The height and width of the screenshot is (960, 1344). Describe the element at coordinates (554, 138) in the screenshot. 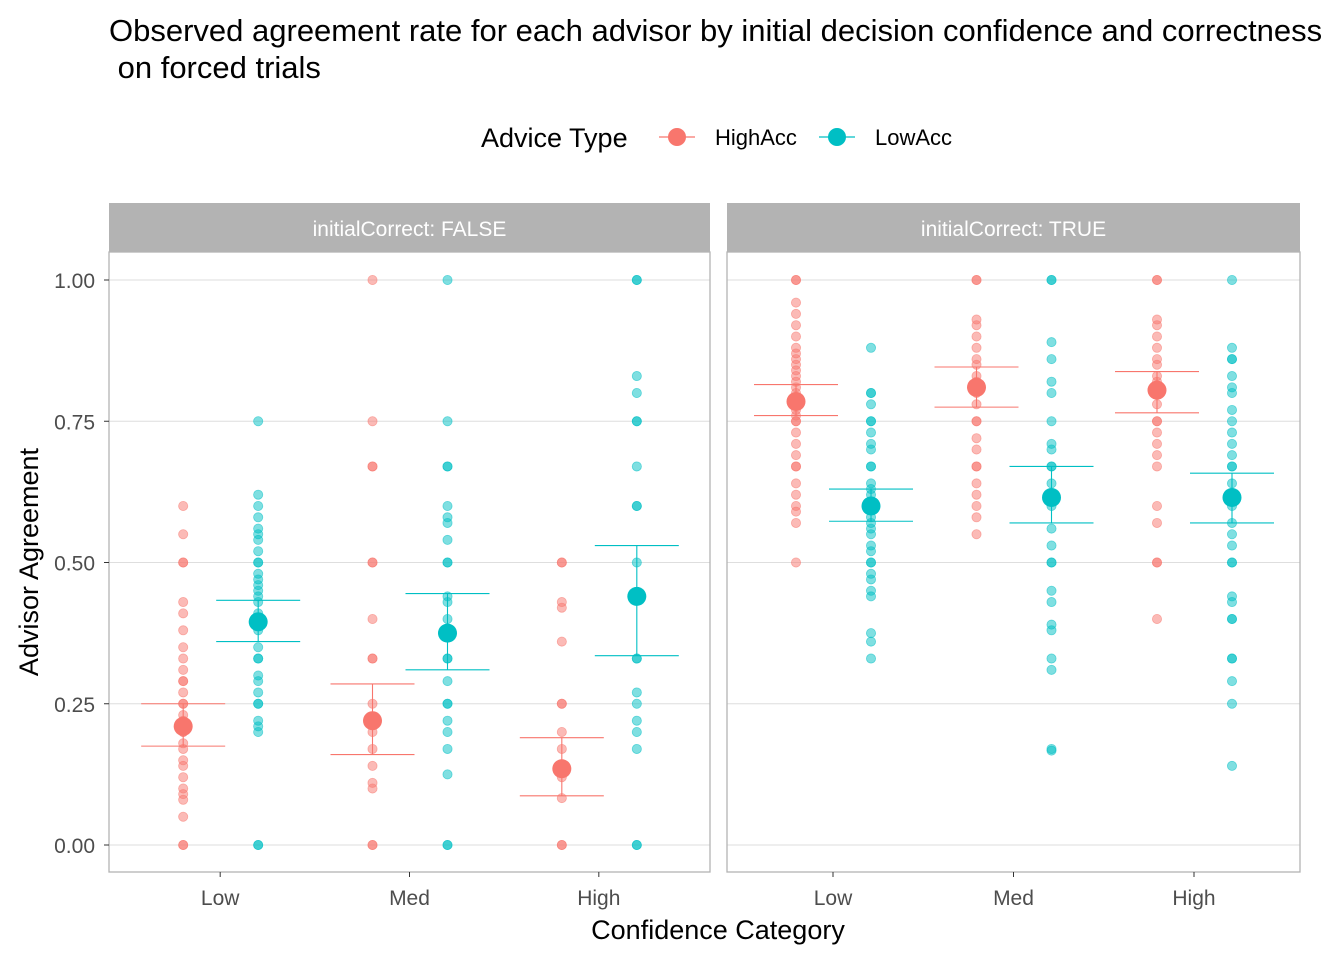

I see `legend-title: Advice Type` at that location.